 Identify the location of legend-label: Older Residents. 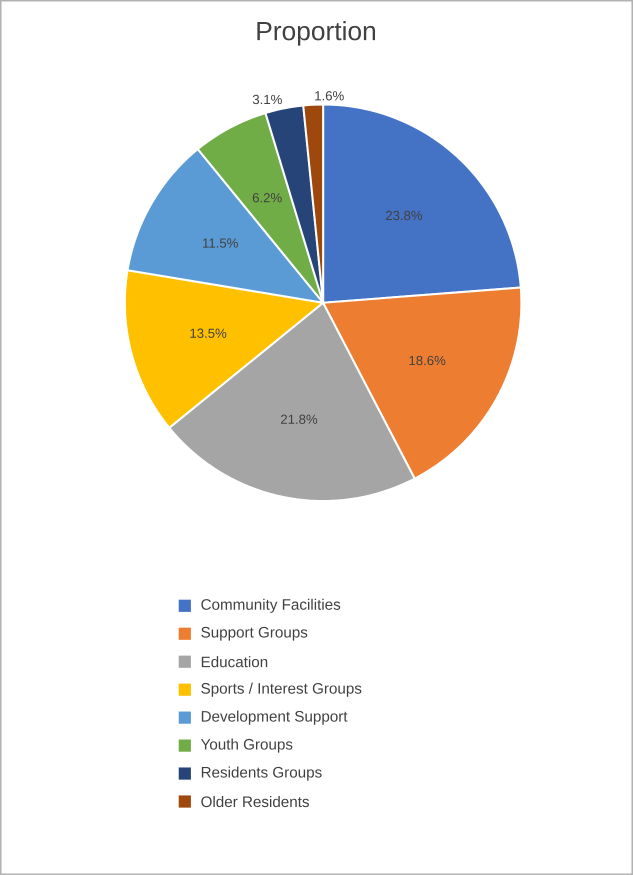
(255, 802).